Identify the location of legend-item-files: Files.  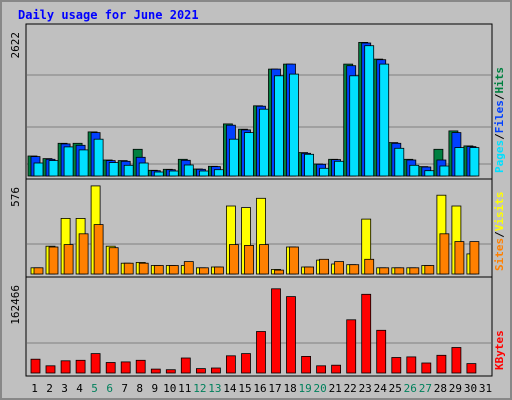
(499, 116).